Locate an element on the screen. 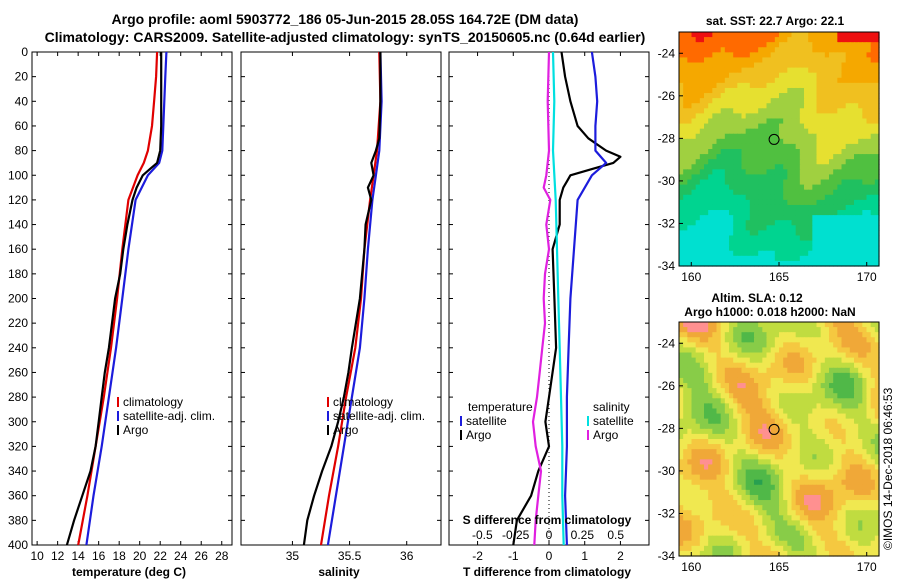 This screenshot has width=900, height=580. x-tick-label: 18 is located at coordinates (119, 556).